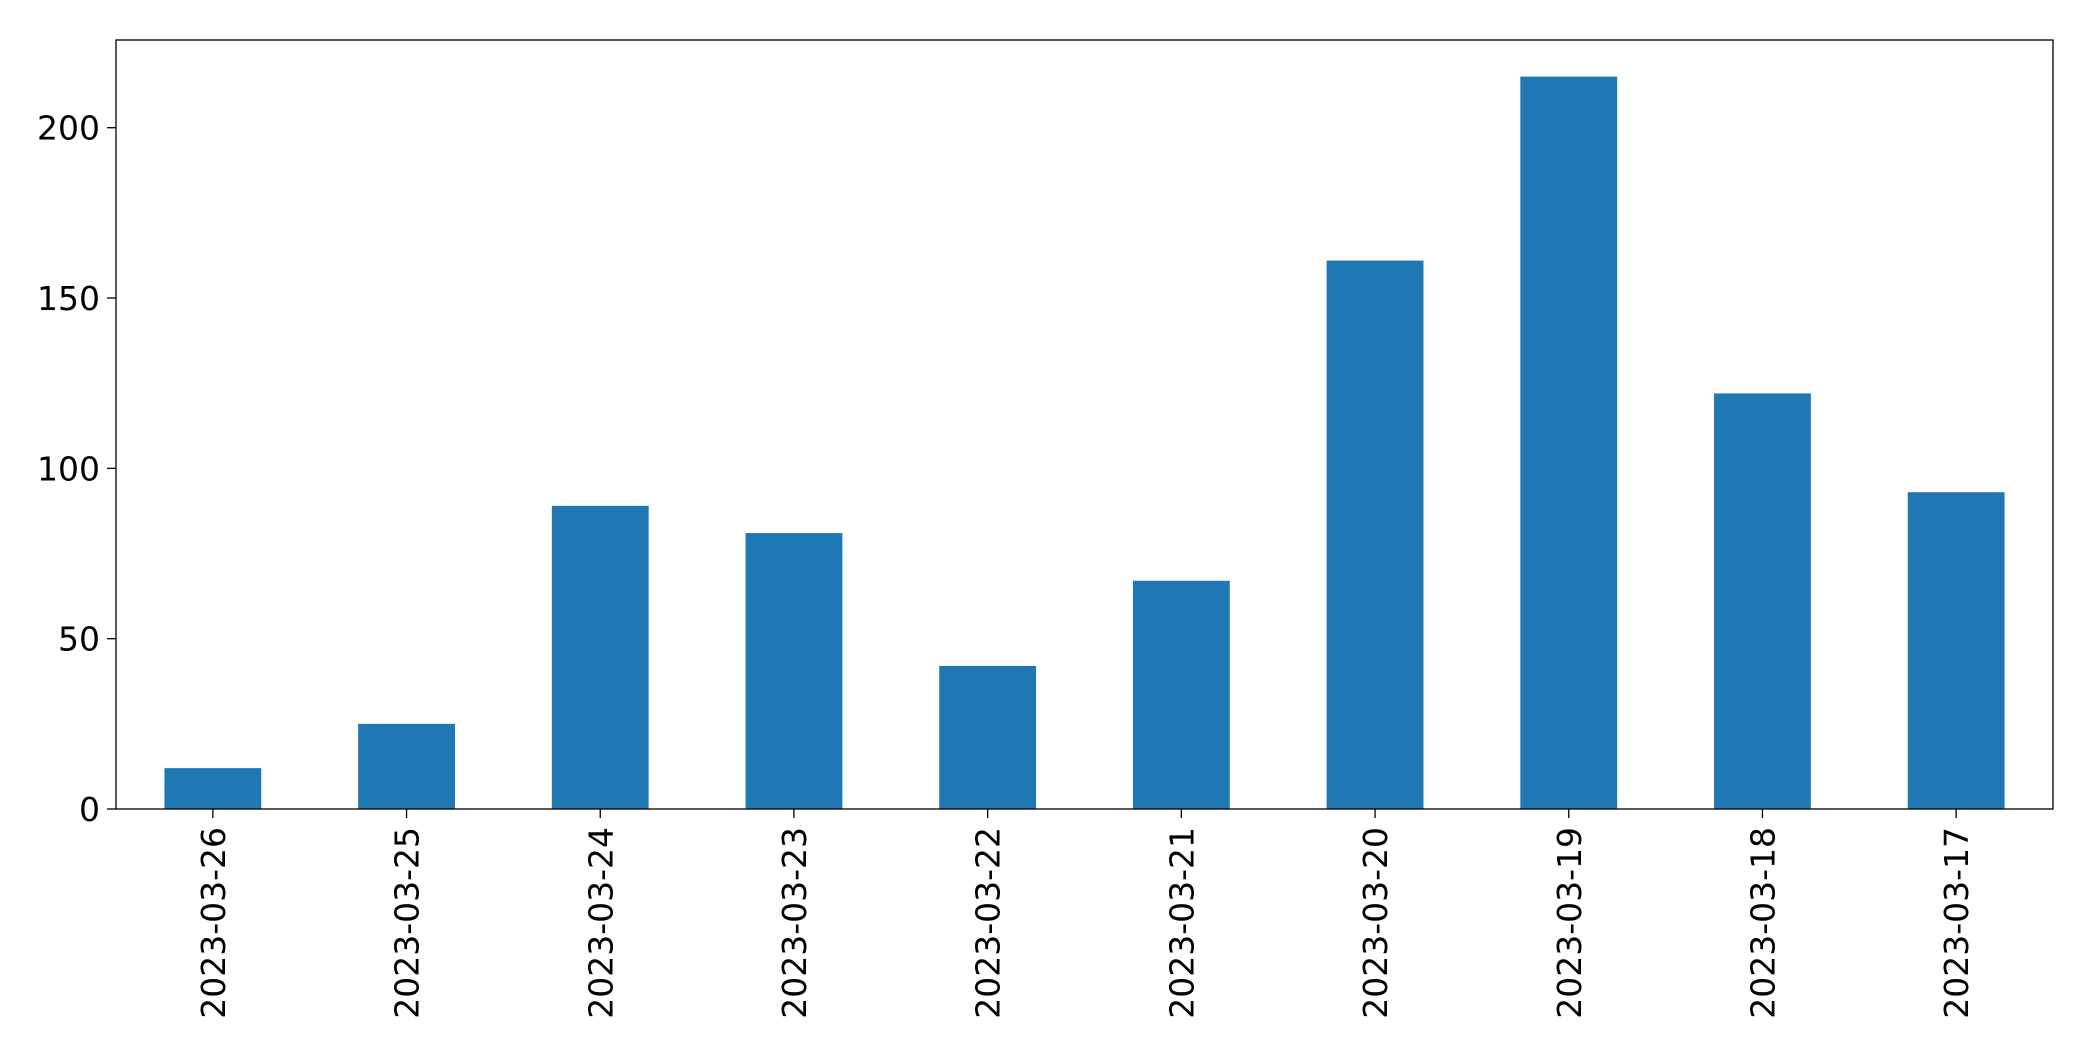 This screenshot has width=2093, height=1061. Describe the element at coordinates (988, 923) in the screenshot. I see `x-tick-label: 2023-03-22` at that location.